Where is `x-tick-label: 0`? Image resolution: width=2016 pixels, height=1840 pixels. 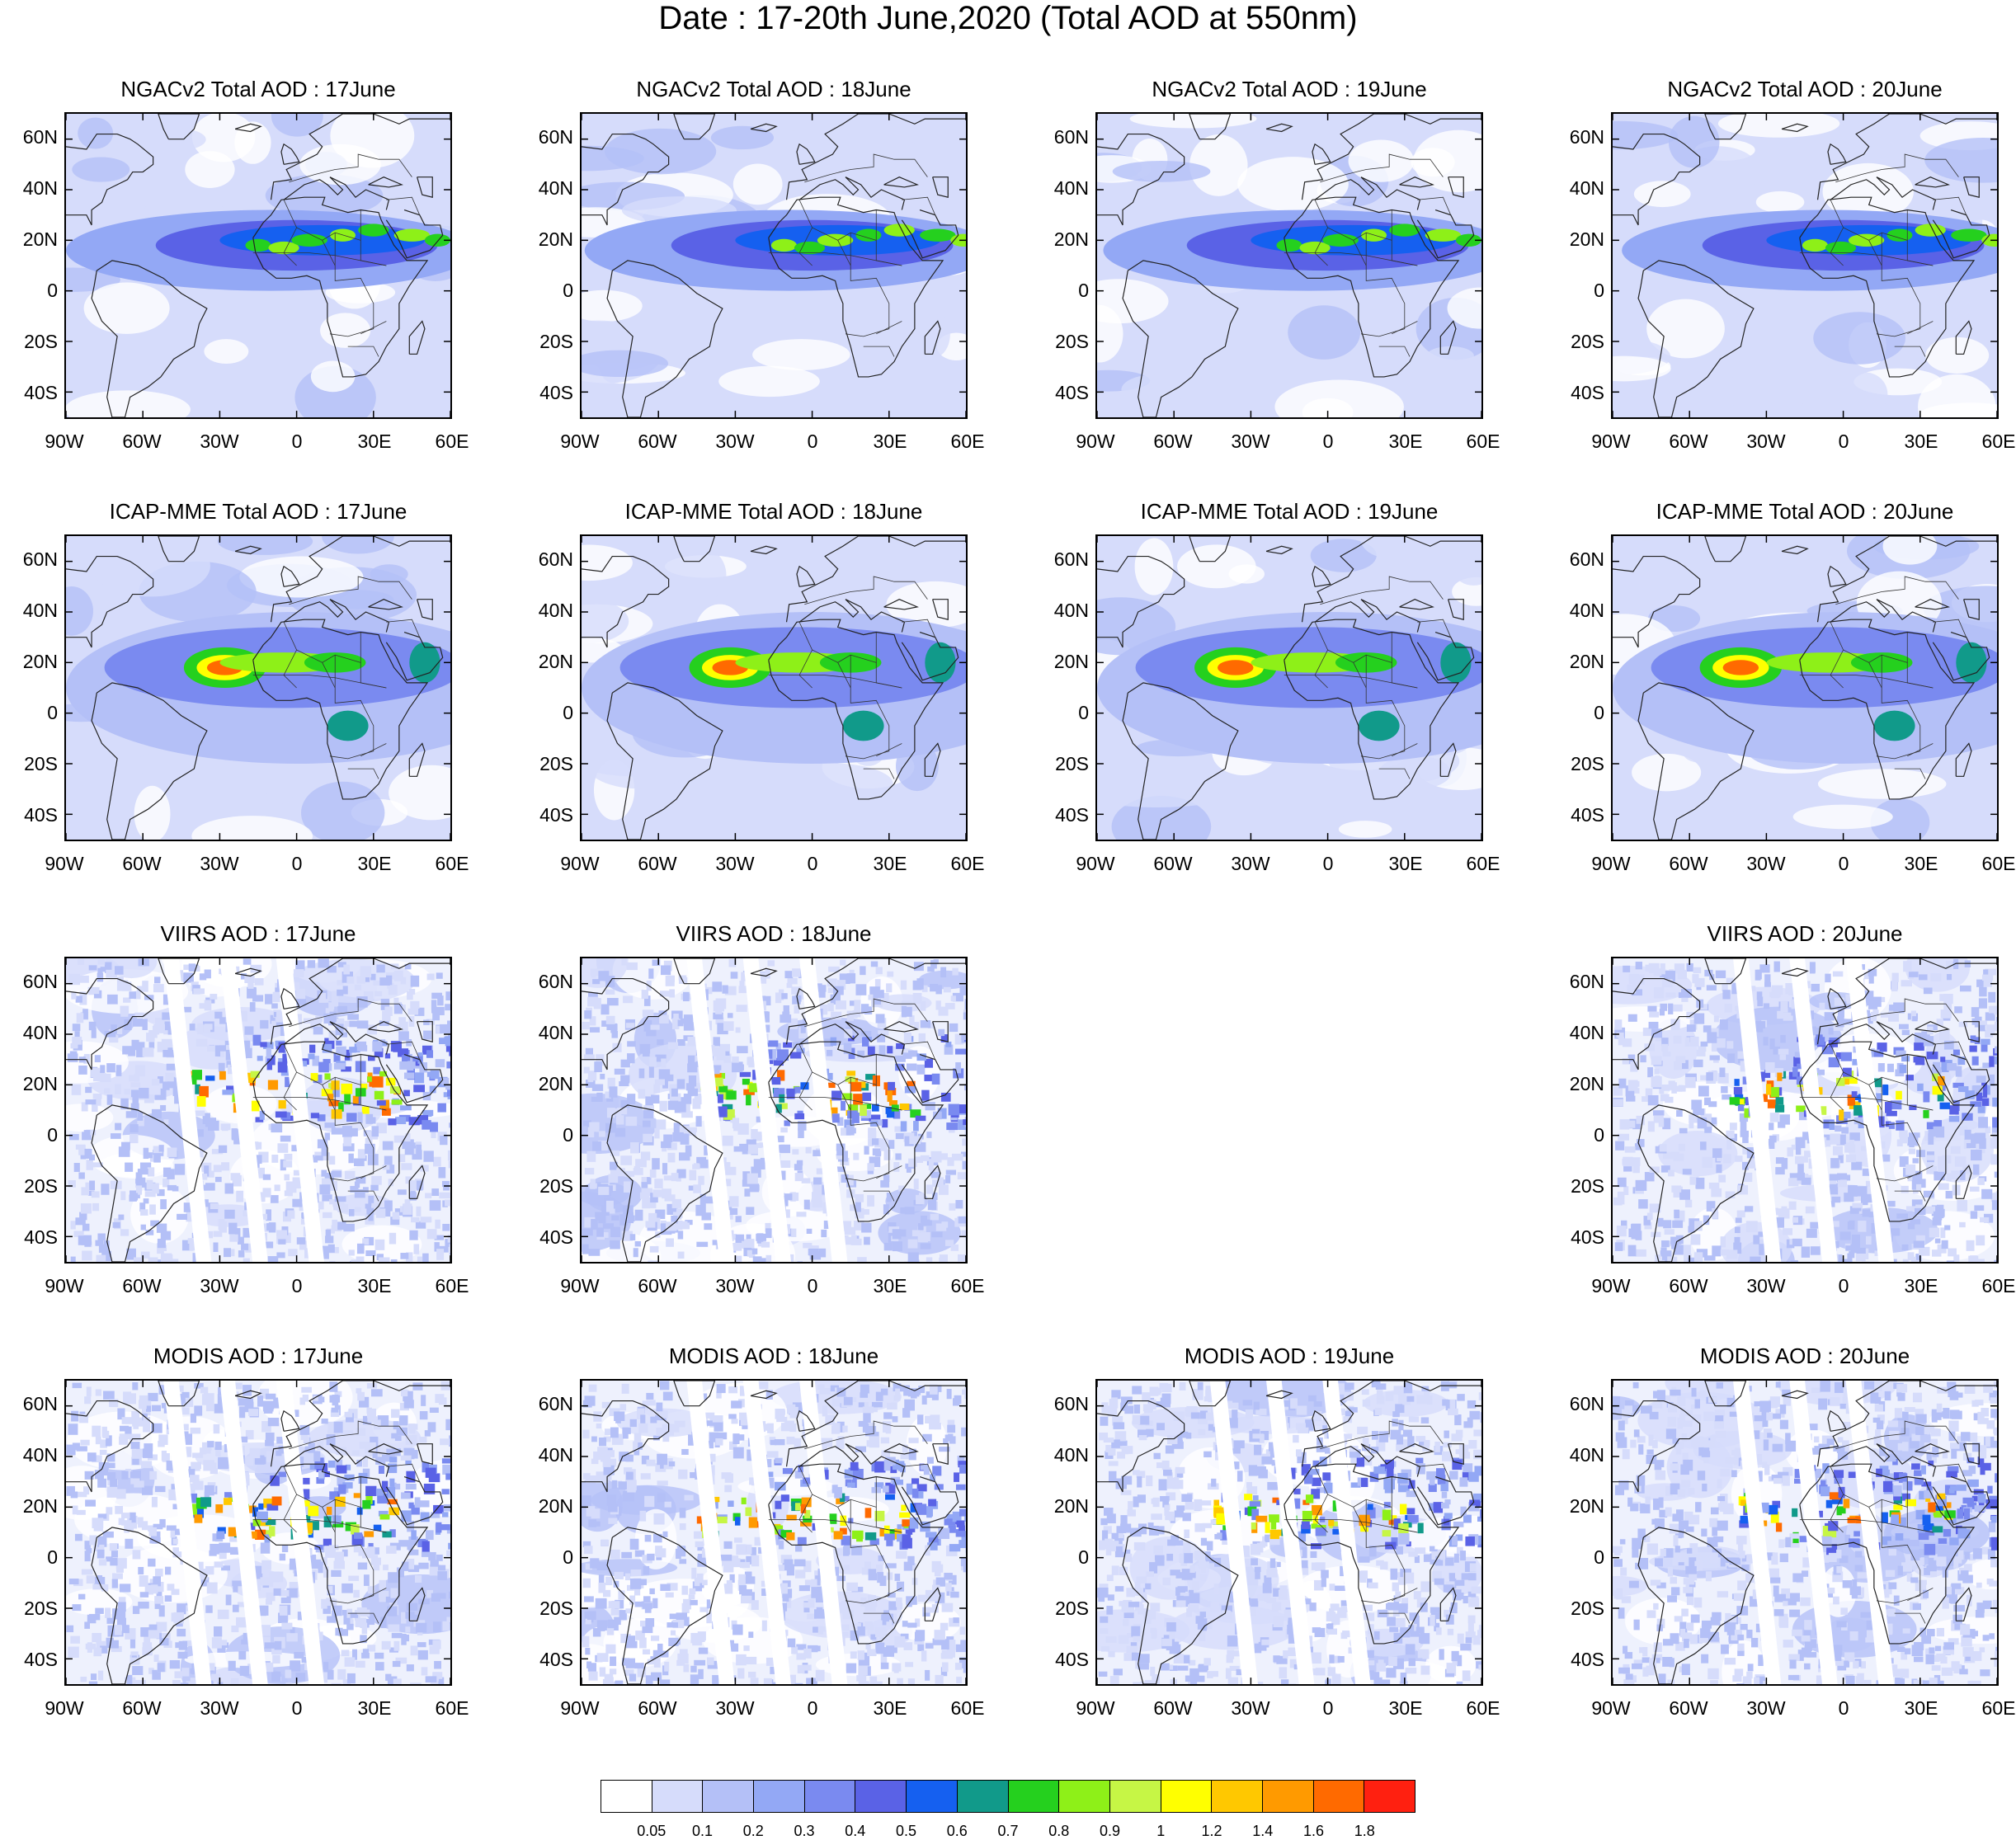
x-tick-label: 0 is located at coordinates (1844, 864).